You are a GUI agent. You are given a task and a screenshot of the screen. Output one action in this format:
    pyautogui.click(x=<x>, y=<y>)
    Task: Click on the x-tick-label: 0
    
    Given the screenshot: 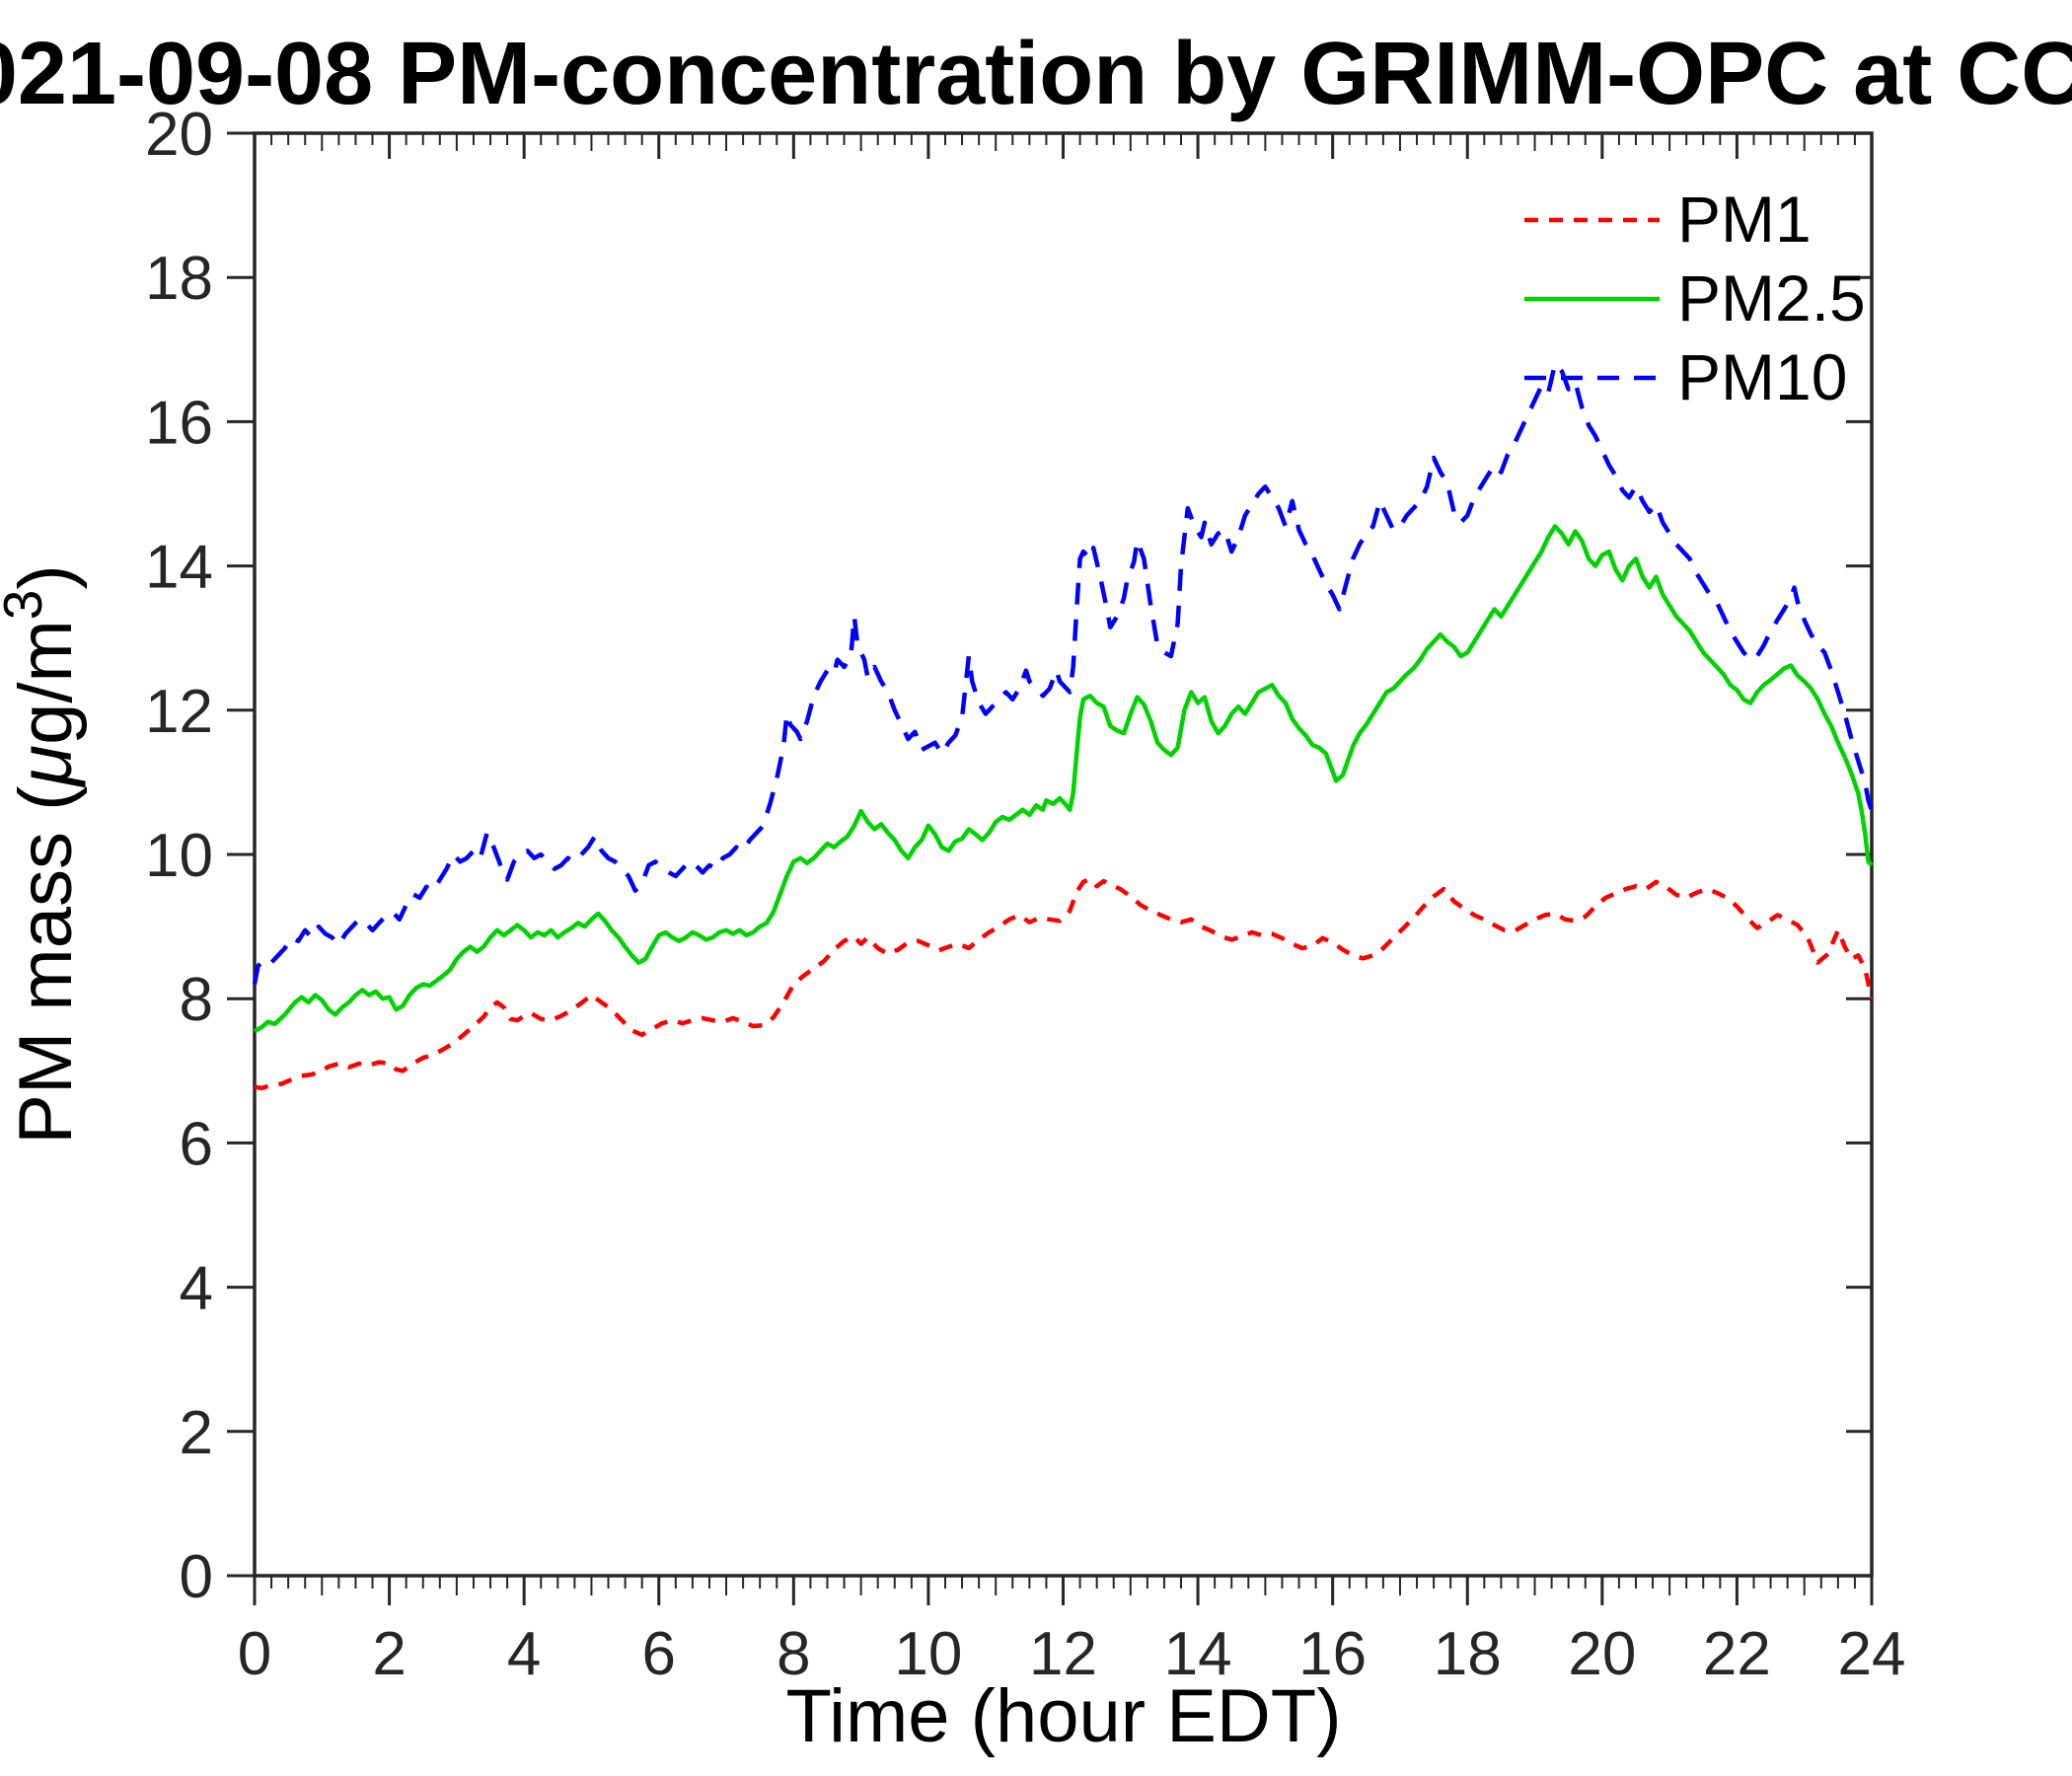 What is the action you would take?
    pyautogui.click(x=255, y=1654)
    